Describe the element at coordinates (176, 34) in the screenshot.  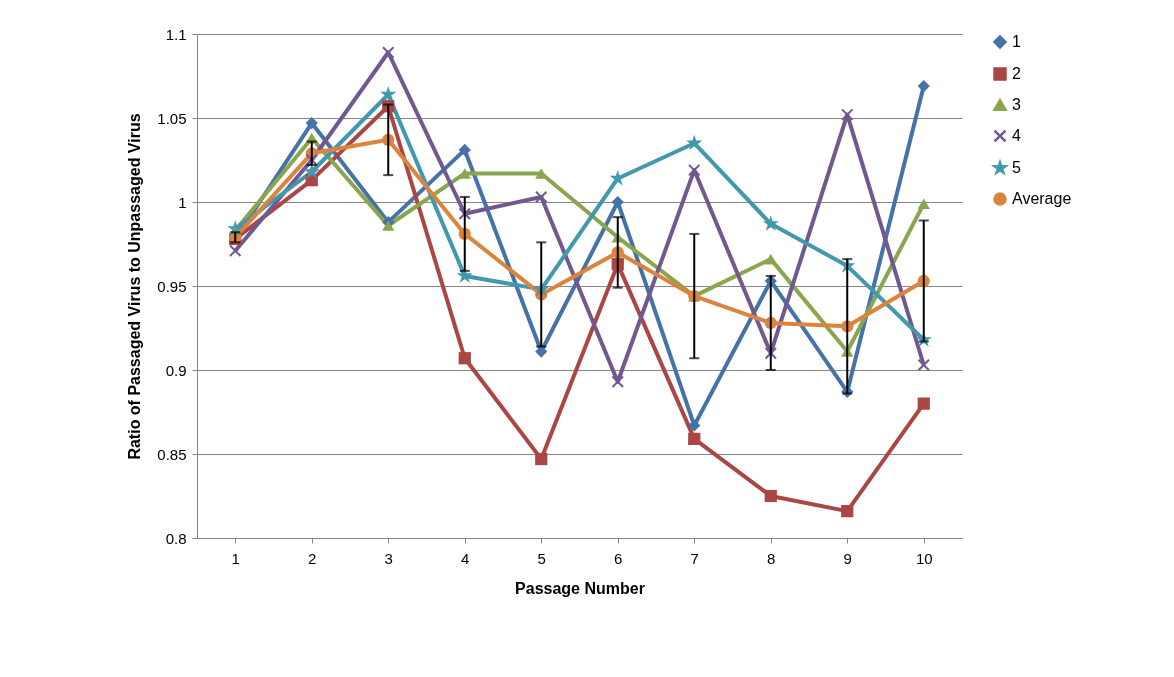
I see `y-tick-label: 1.1` at that location.